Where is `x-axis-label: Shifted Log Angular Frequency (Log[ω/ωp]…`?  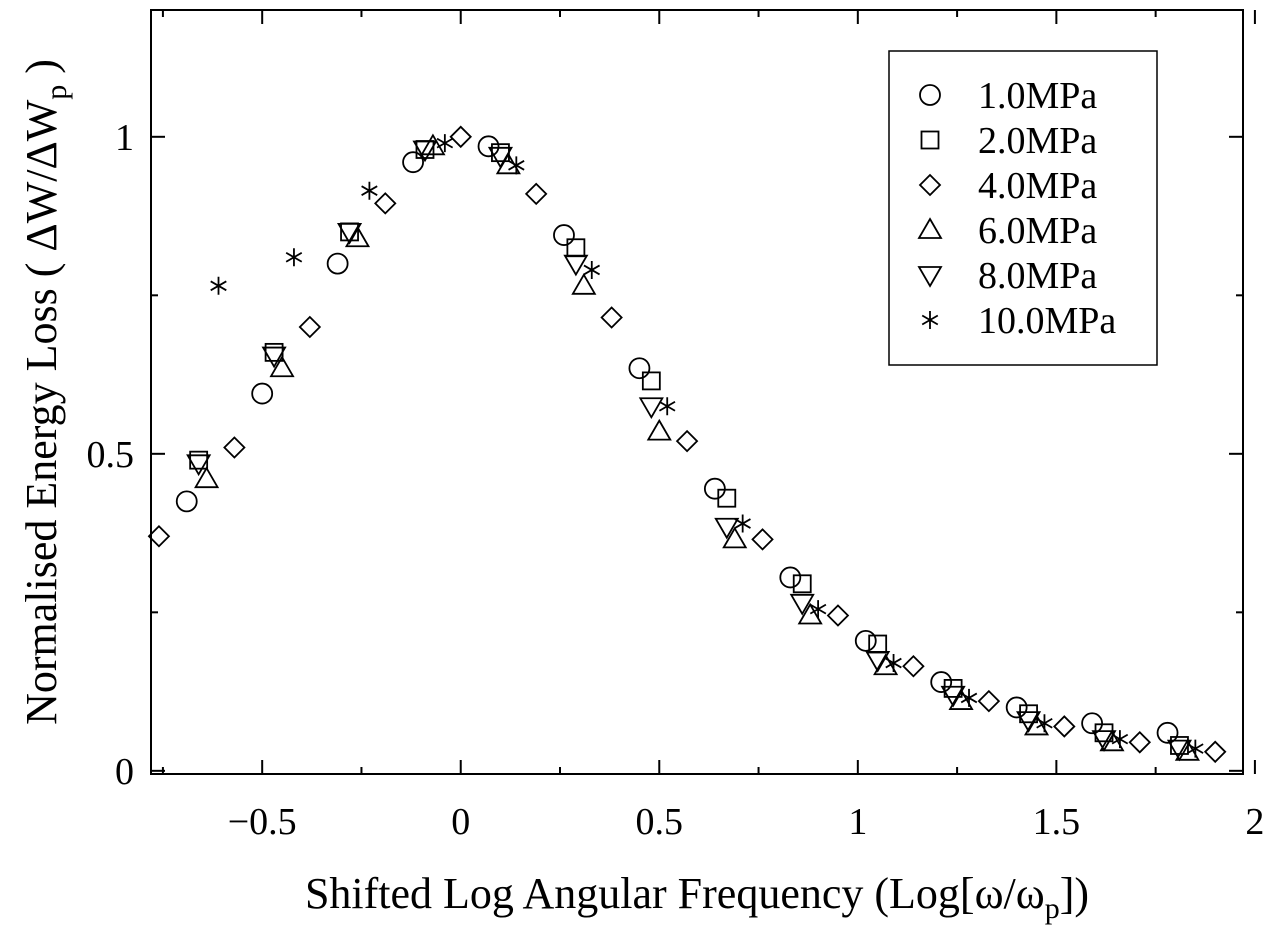 x-axis-label: Shifted Log Angular Frequency (Log[ω/ωp]… is located at coordinates (697, 897).